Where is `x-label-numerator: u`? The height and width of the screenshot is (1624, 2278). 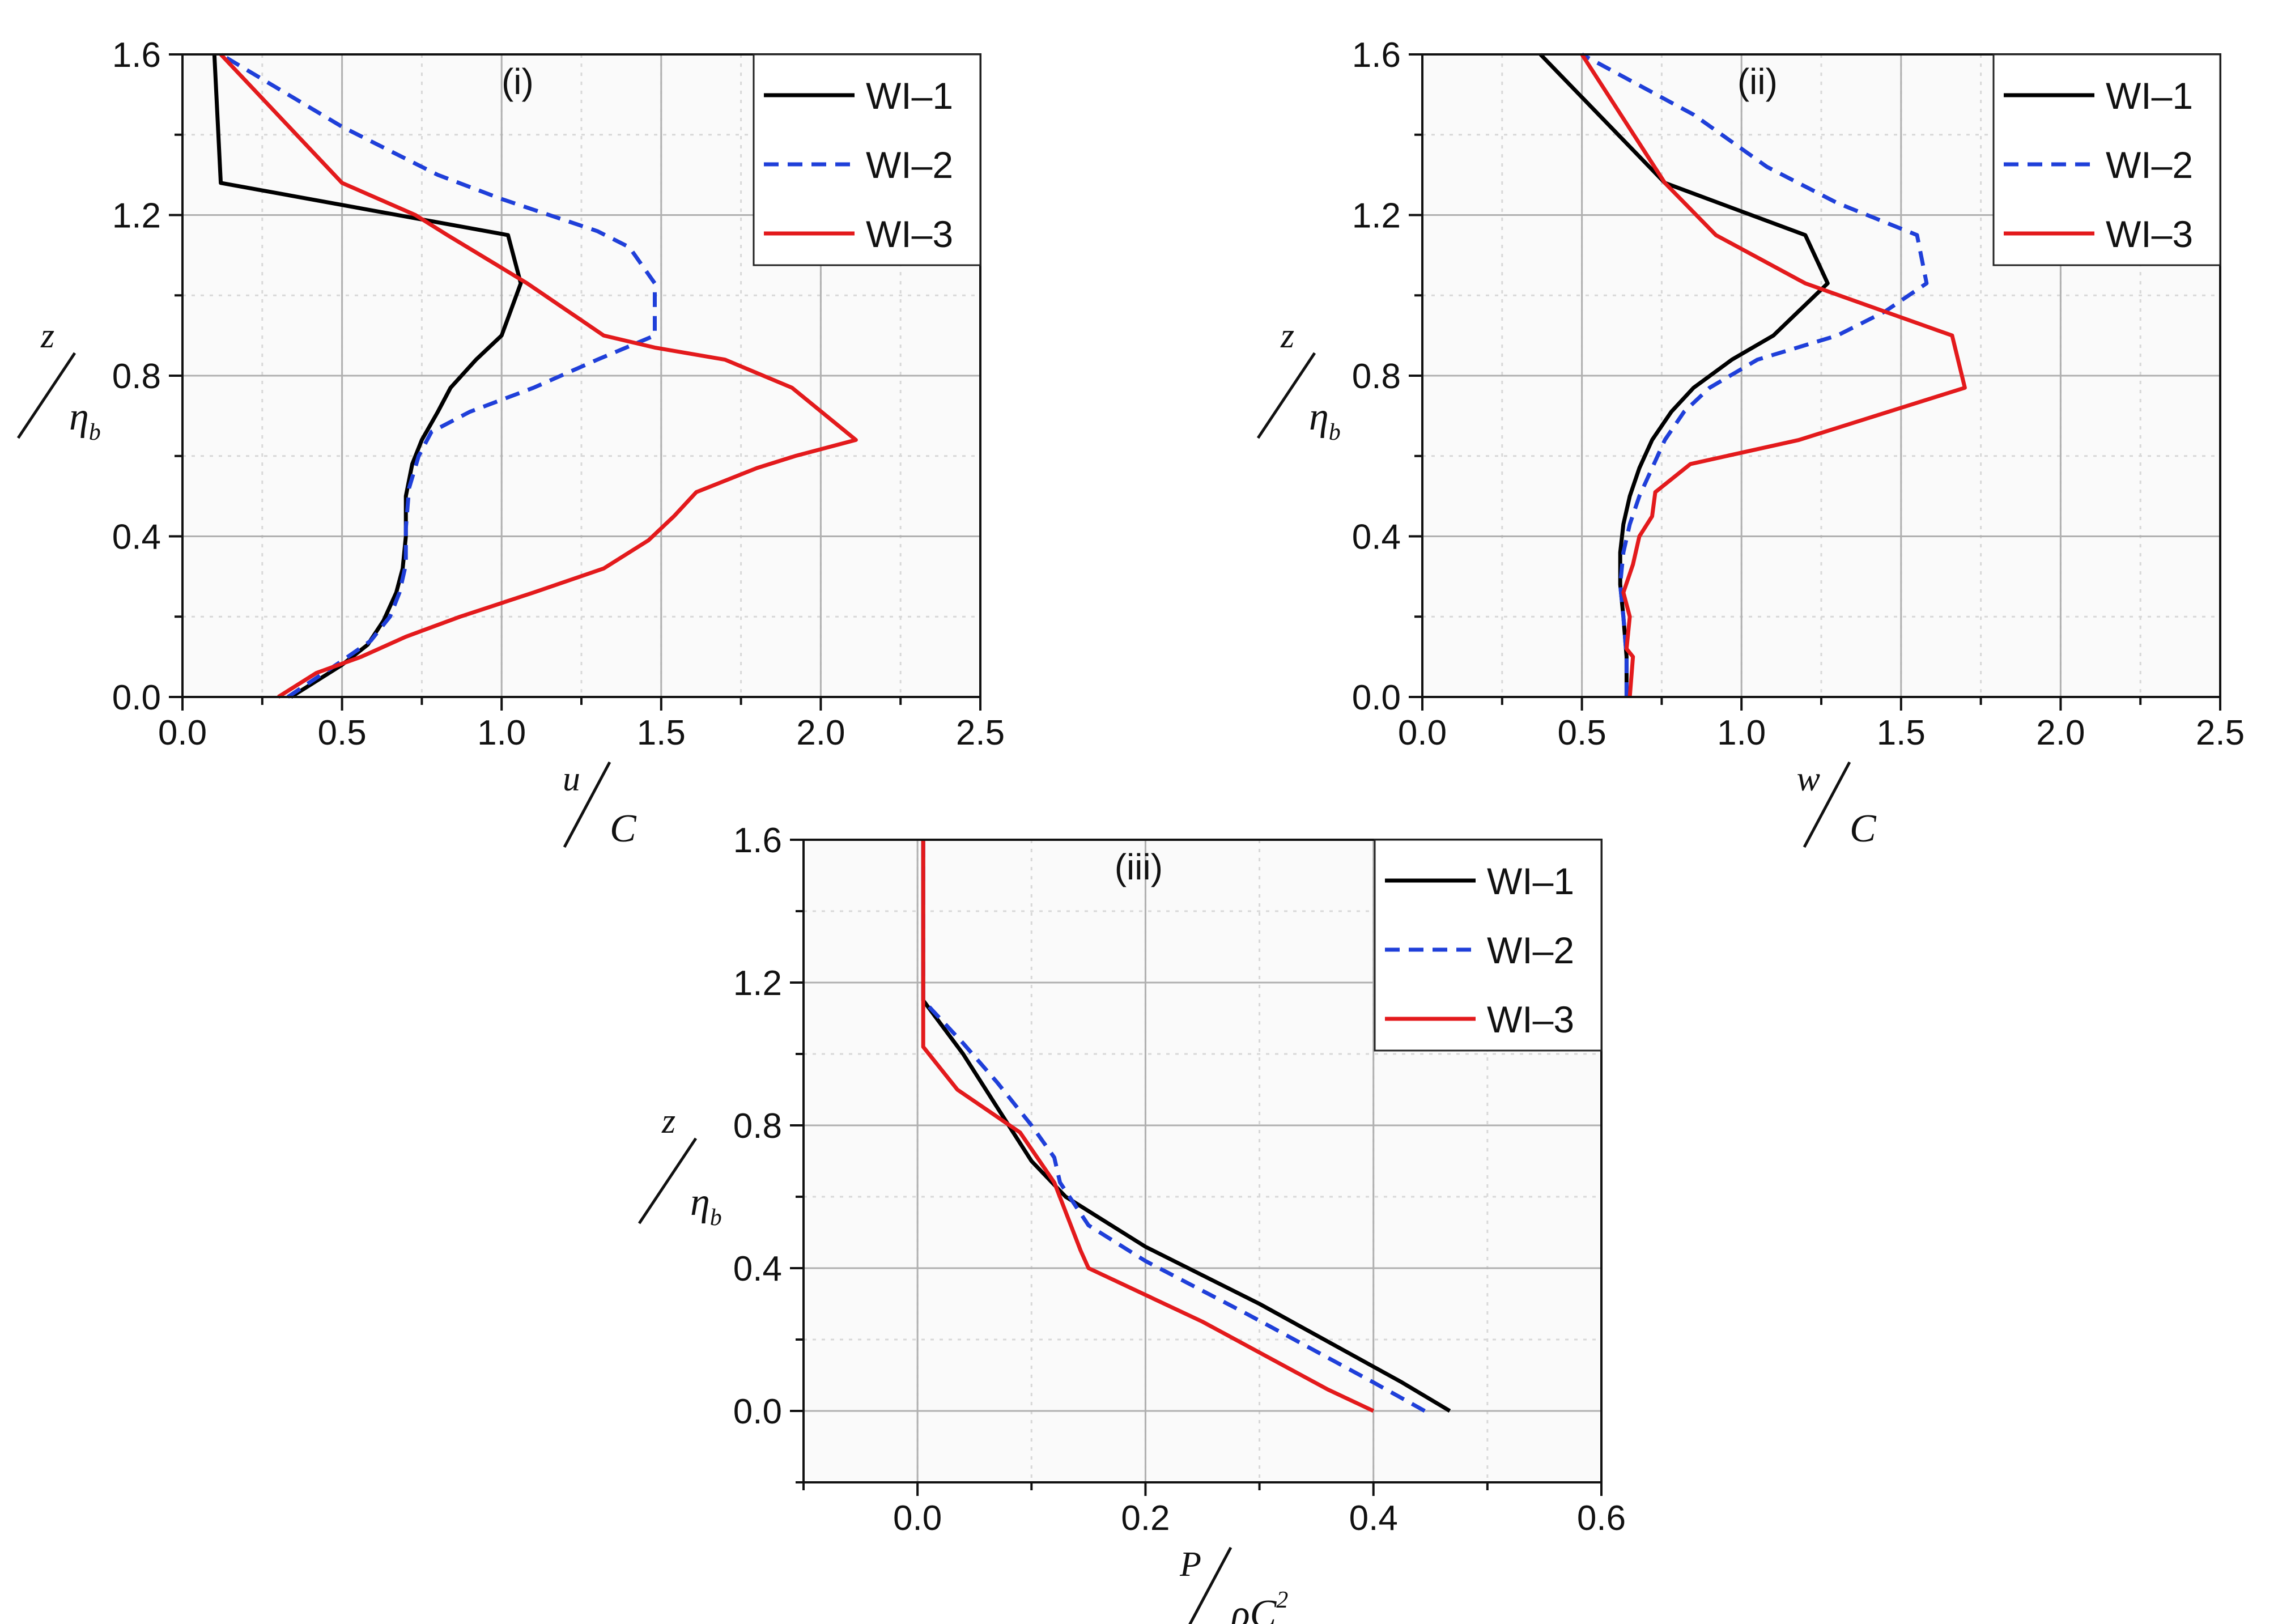 x-label-numerator: u is located at coordinates (571, 779).